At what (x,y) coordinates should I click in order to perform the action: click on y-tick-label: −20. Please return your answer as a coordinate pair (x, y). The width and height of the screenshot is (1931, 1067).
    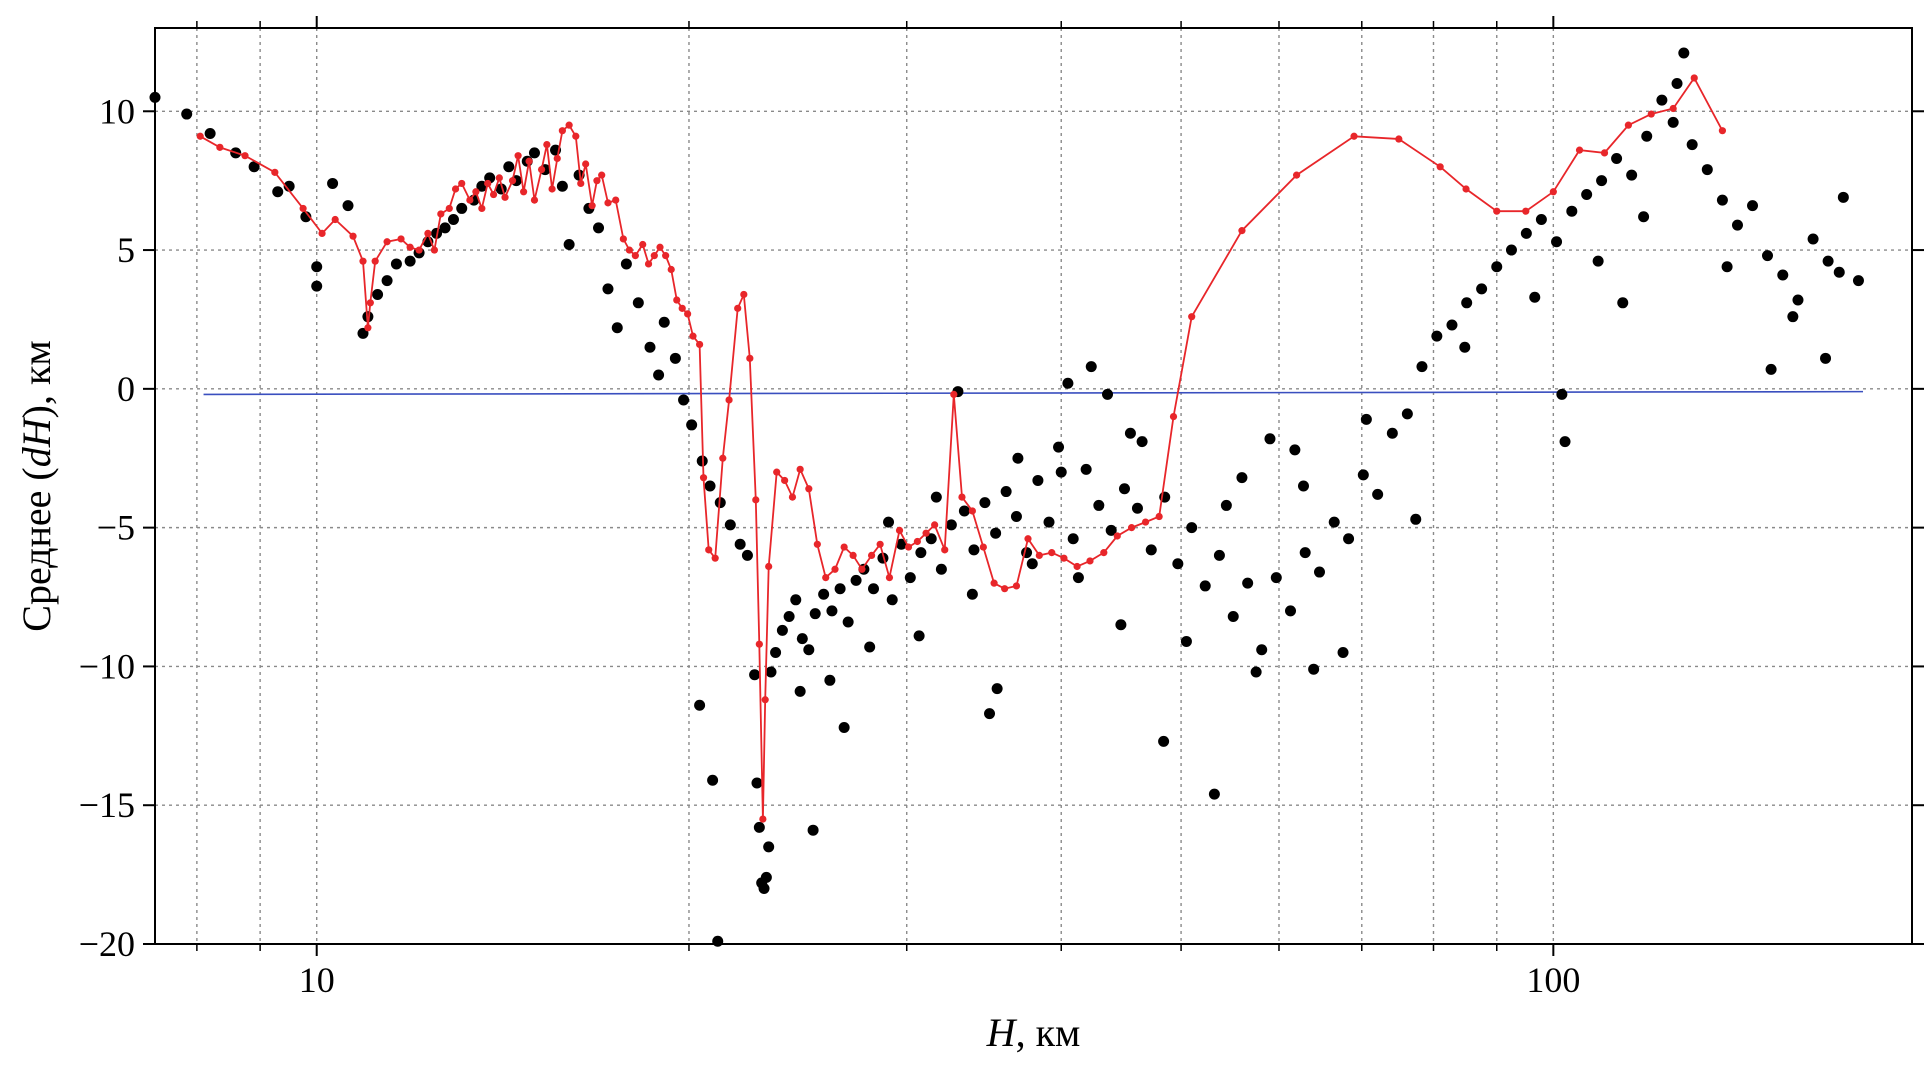
    Looking at the image, I should click on (107, 944).